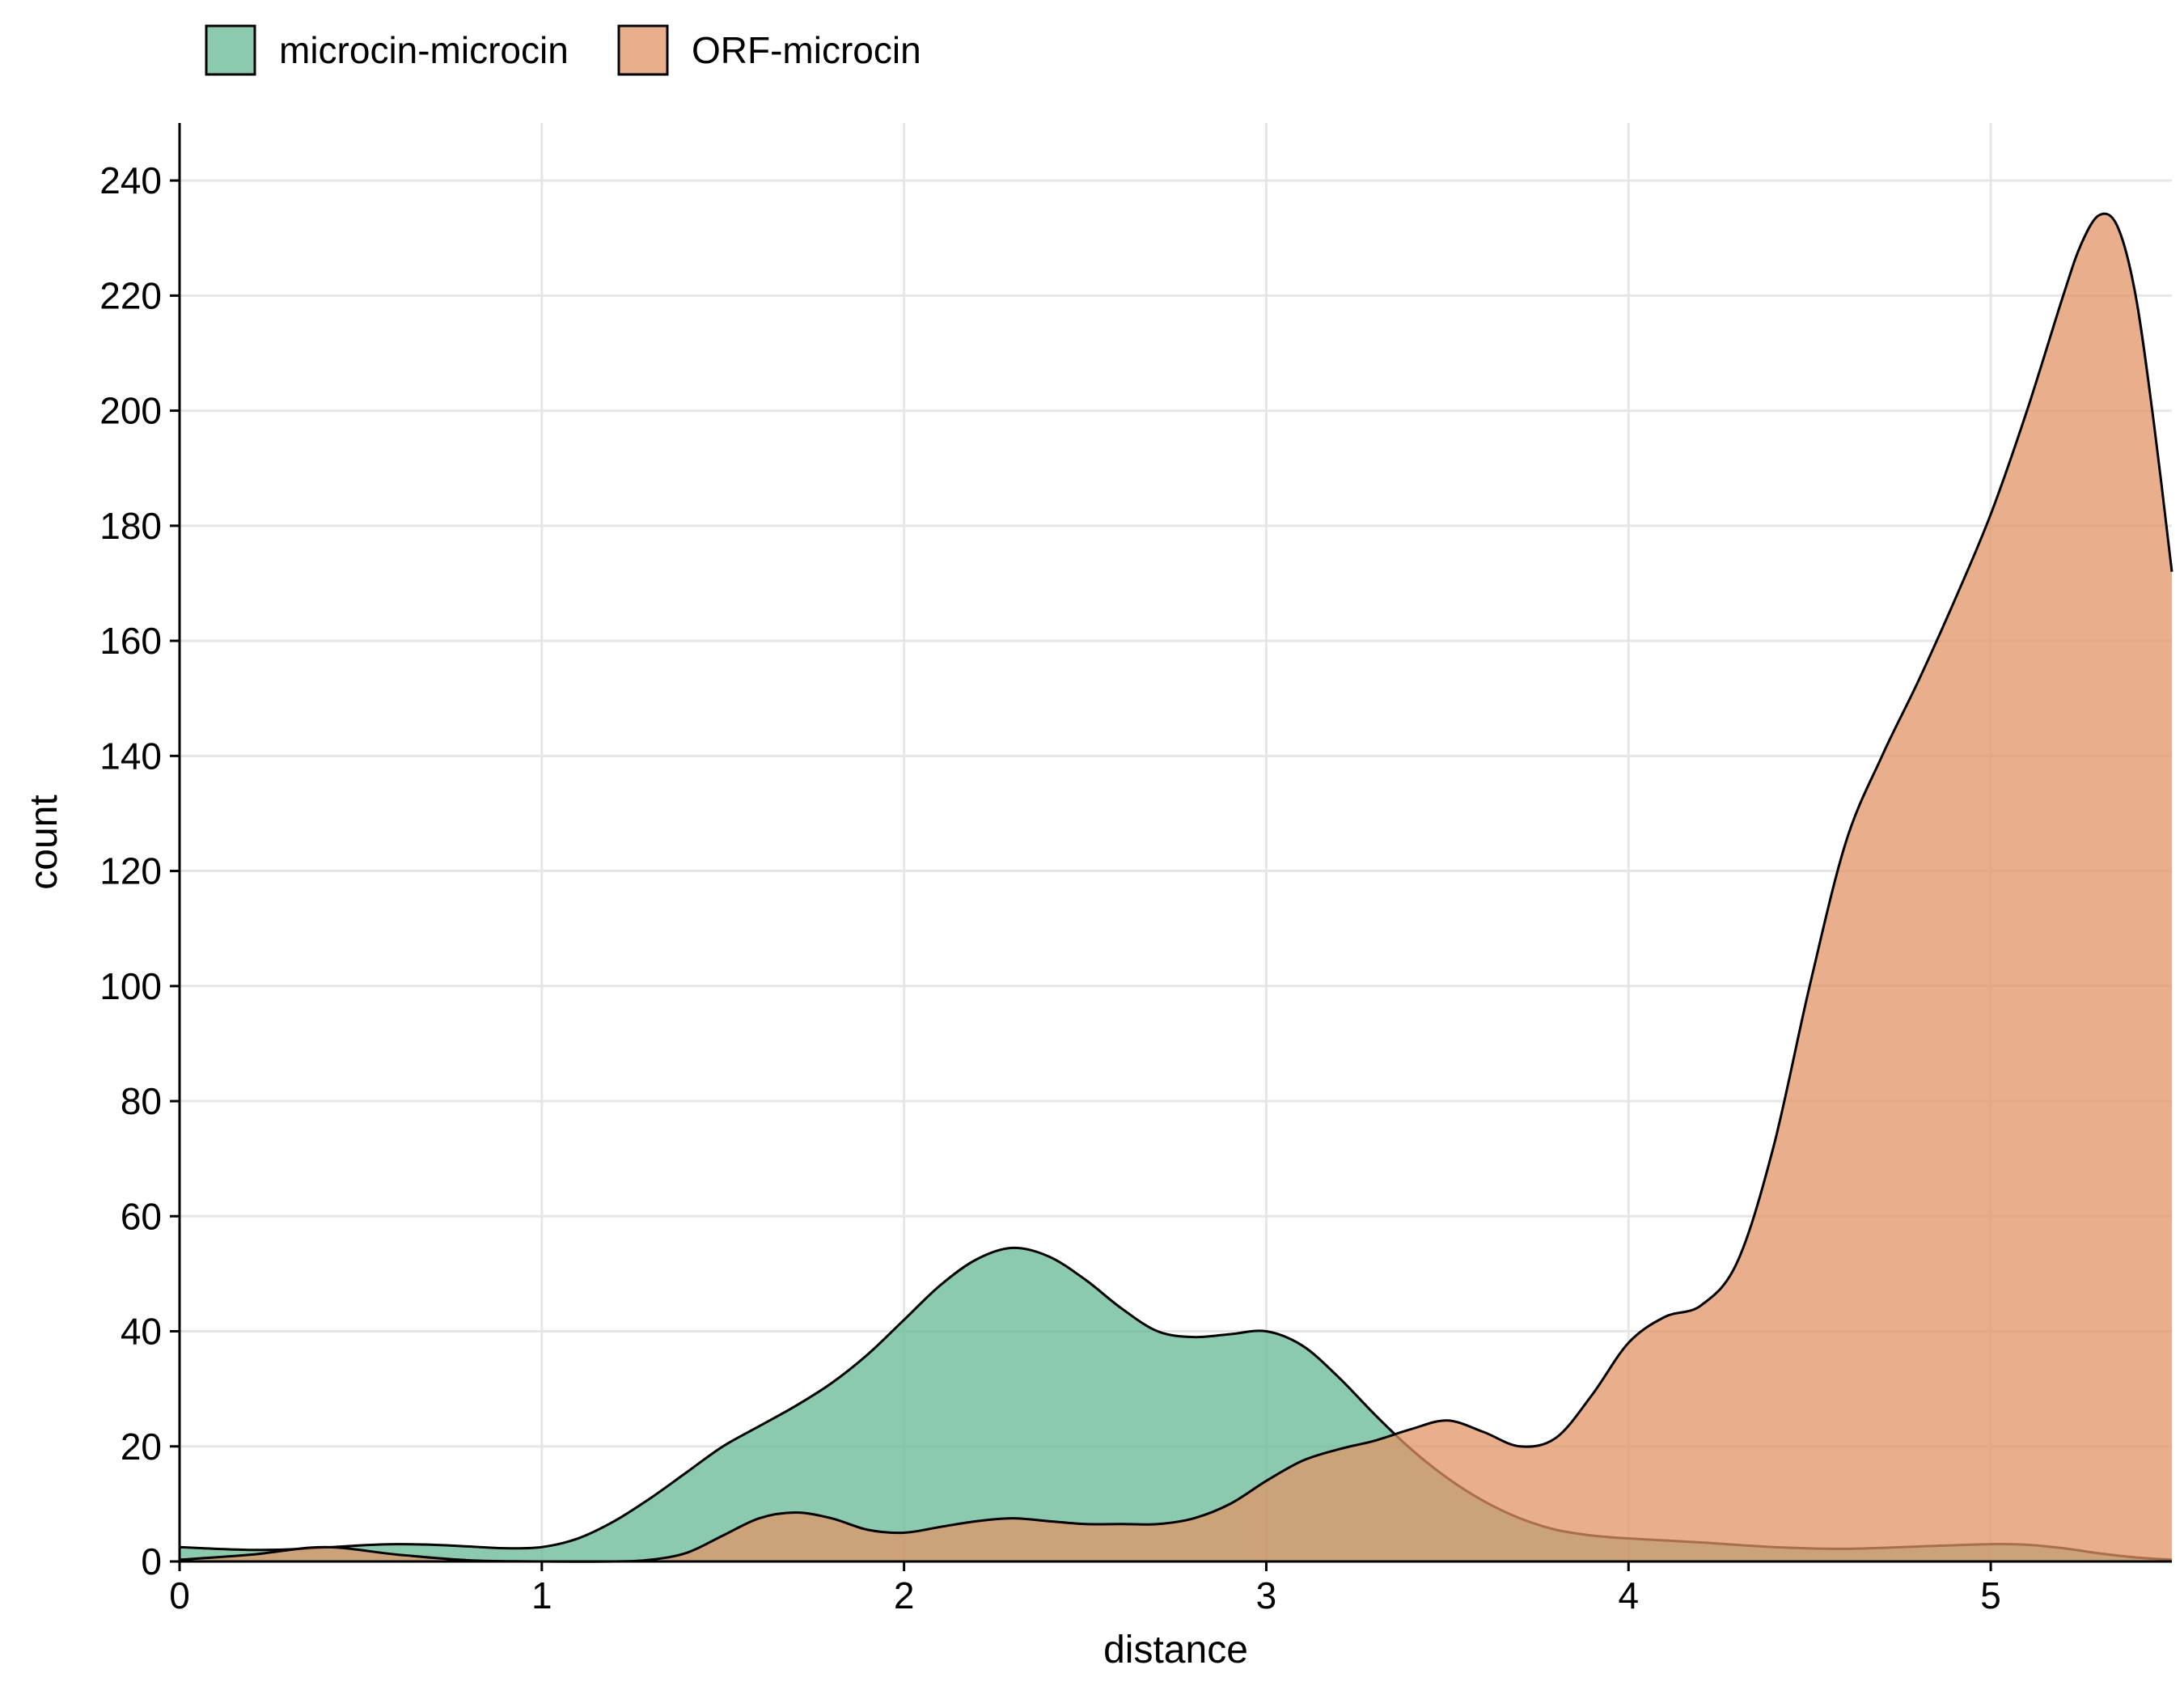 The width and height of the screenshot is (2184, 1699). Describe the element at coordinates (1266, 1595) in the screenshot. I see `x-tick-label: 3` at that location.